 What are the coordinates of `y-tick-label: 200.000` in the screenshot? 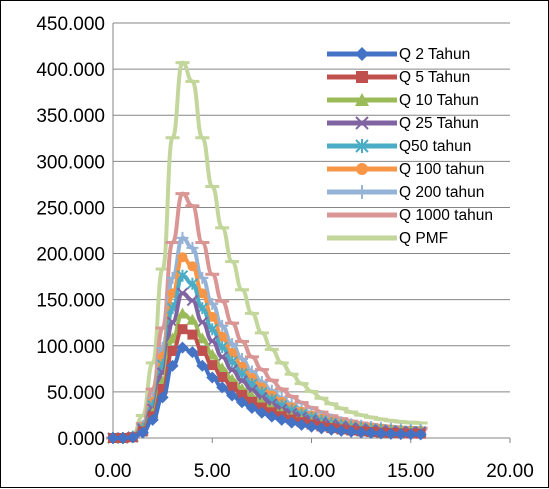 It's located at (70, 255).